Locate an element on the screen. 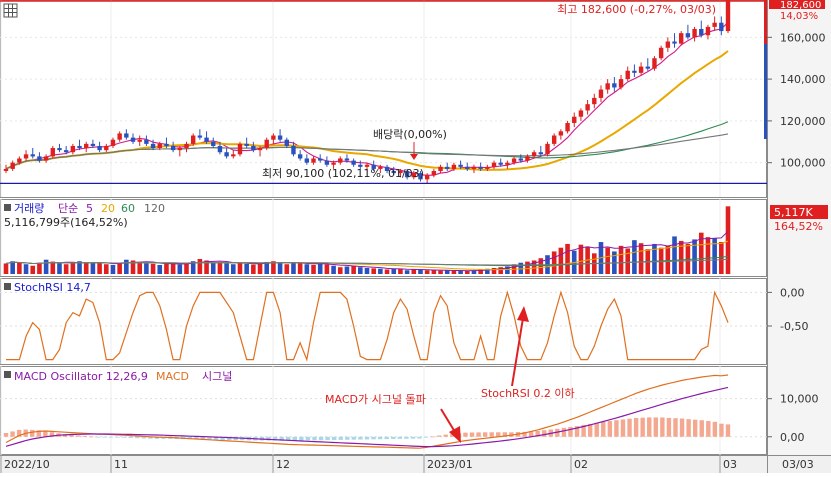  volume-legend-type: 단순 is located at coordinates (68, 208).